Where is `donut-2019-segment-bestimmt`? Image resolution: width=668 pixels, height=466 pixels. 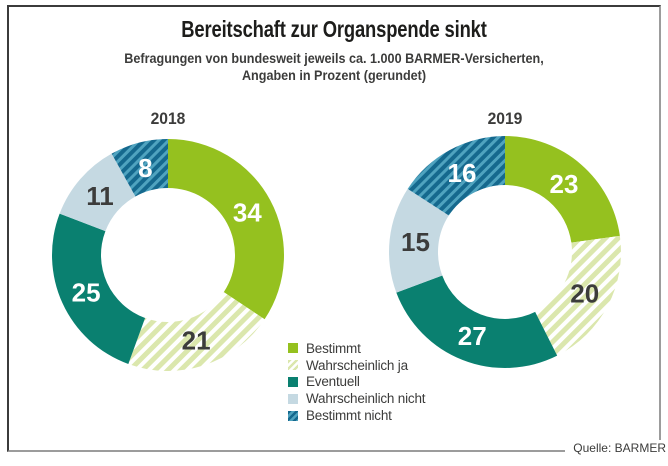 donut-2019-segment-bestimmt is located at coordinates (562, 189).